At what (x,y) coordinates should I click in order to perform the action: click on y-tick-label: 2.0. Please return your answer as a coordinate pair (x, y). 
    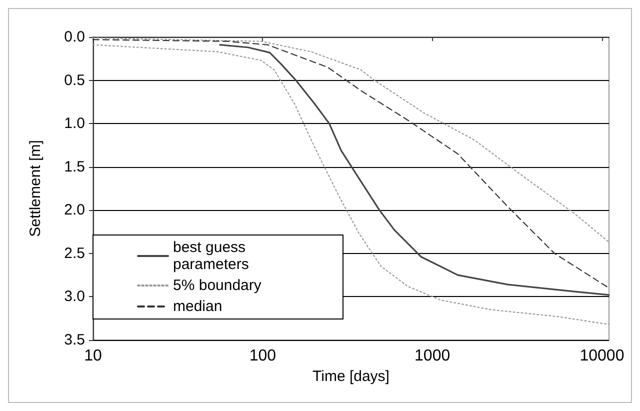
    Looking at the image, I should click on (74, 210).